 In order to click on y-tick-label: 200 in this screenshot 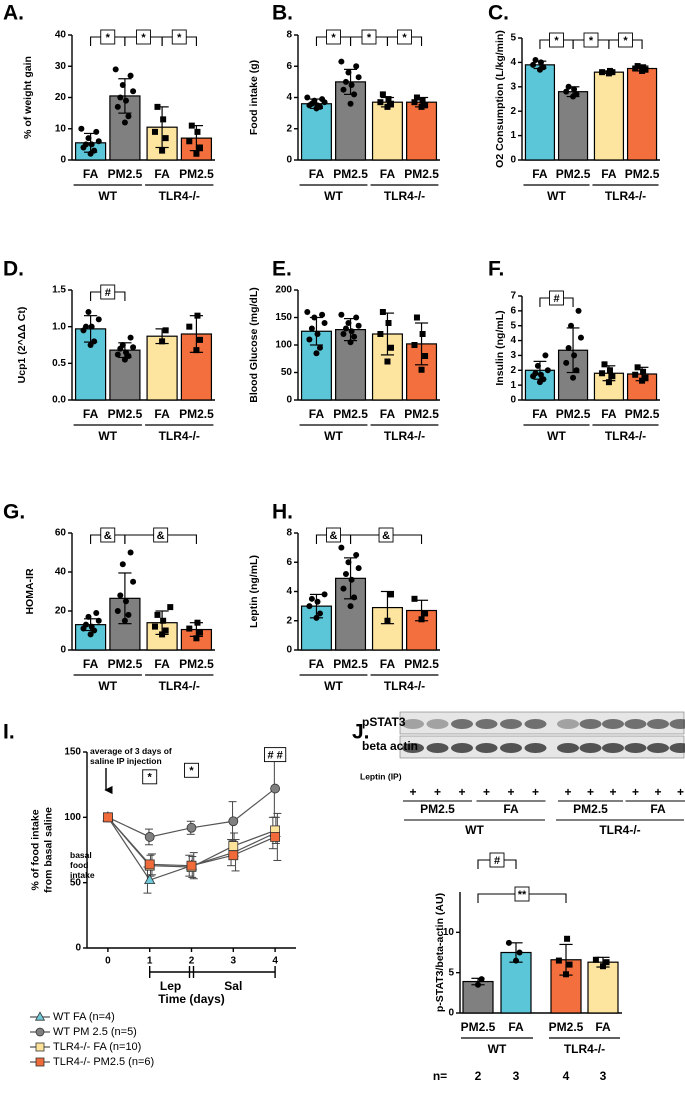, I will do `click(283, 290)`.